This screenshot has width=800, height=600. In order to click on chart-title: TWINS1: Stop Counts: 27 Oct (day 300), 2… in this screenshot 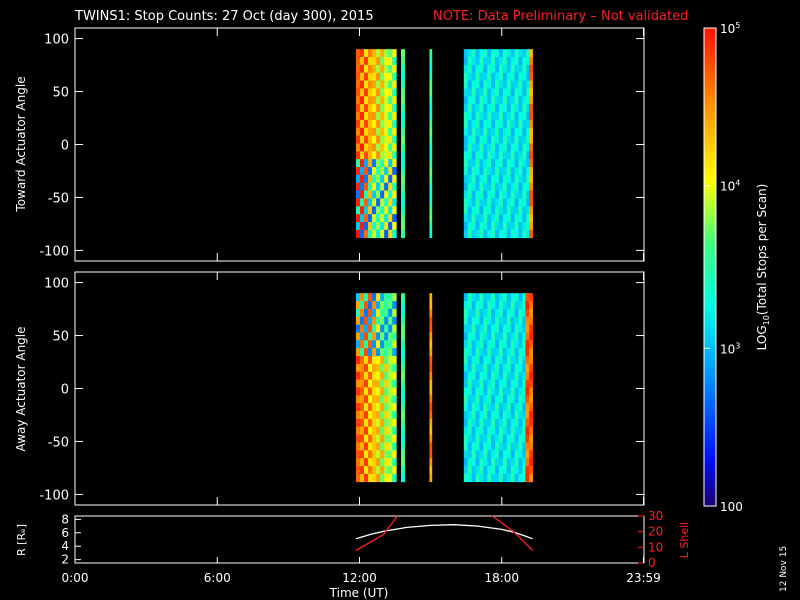, I will do `click(224, 16)`.